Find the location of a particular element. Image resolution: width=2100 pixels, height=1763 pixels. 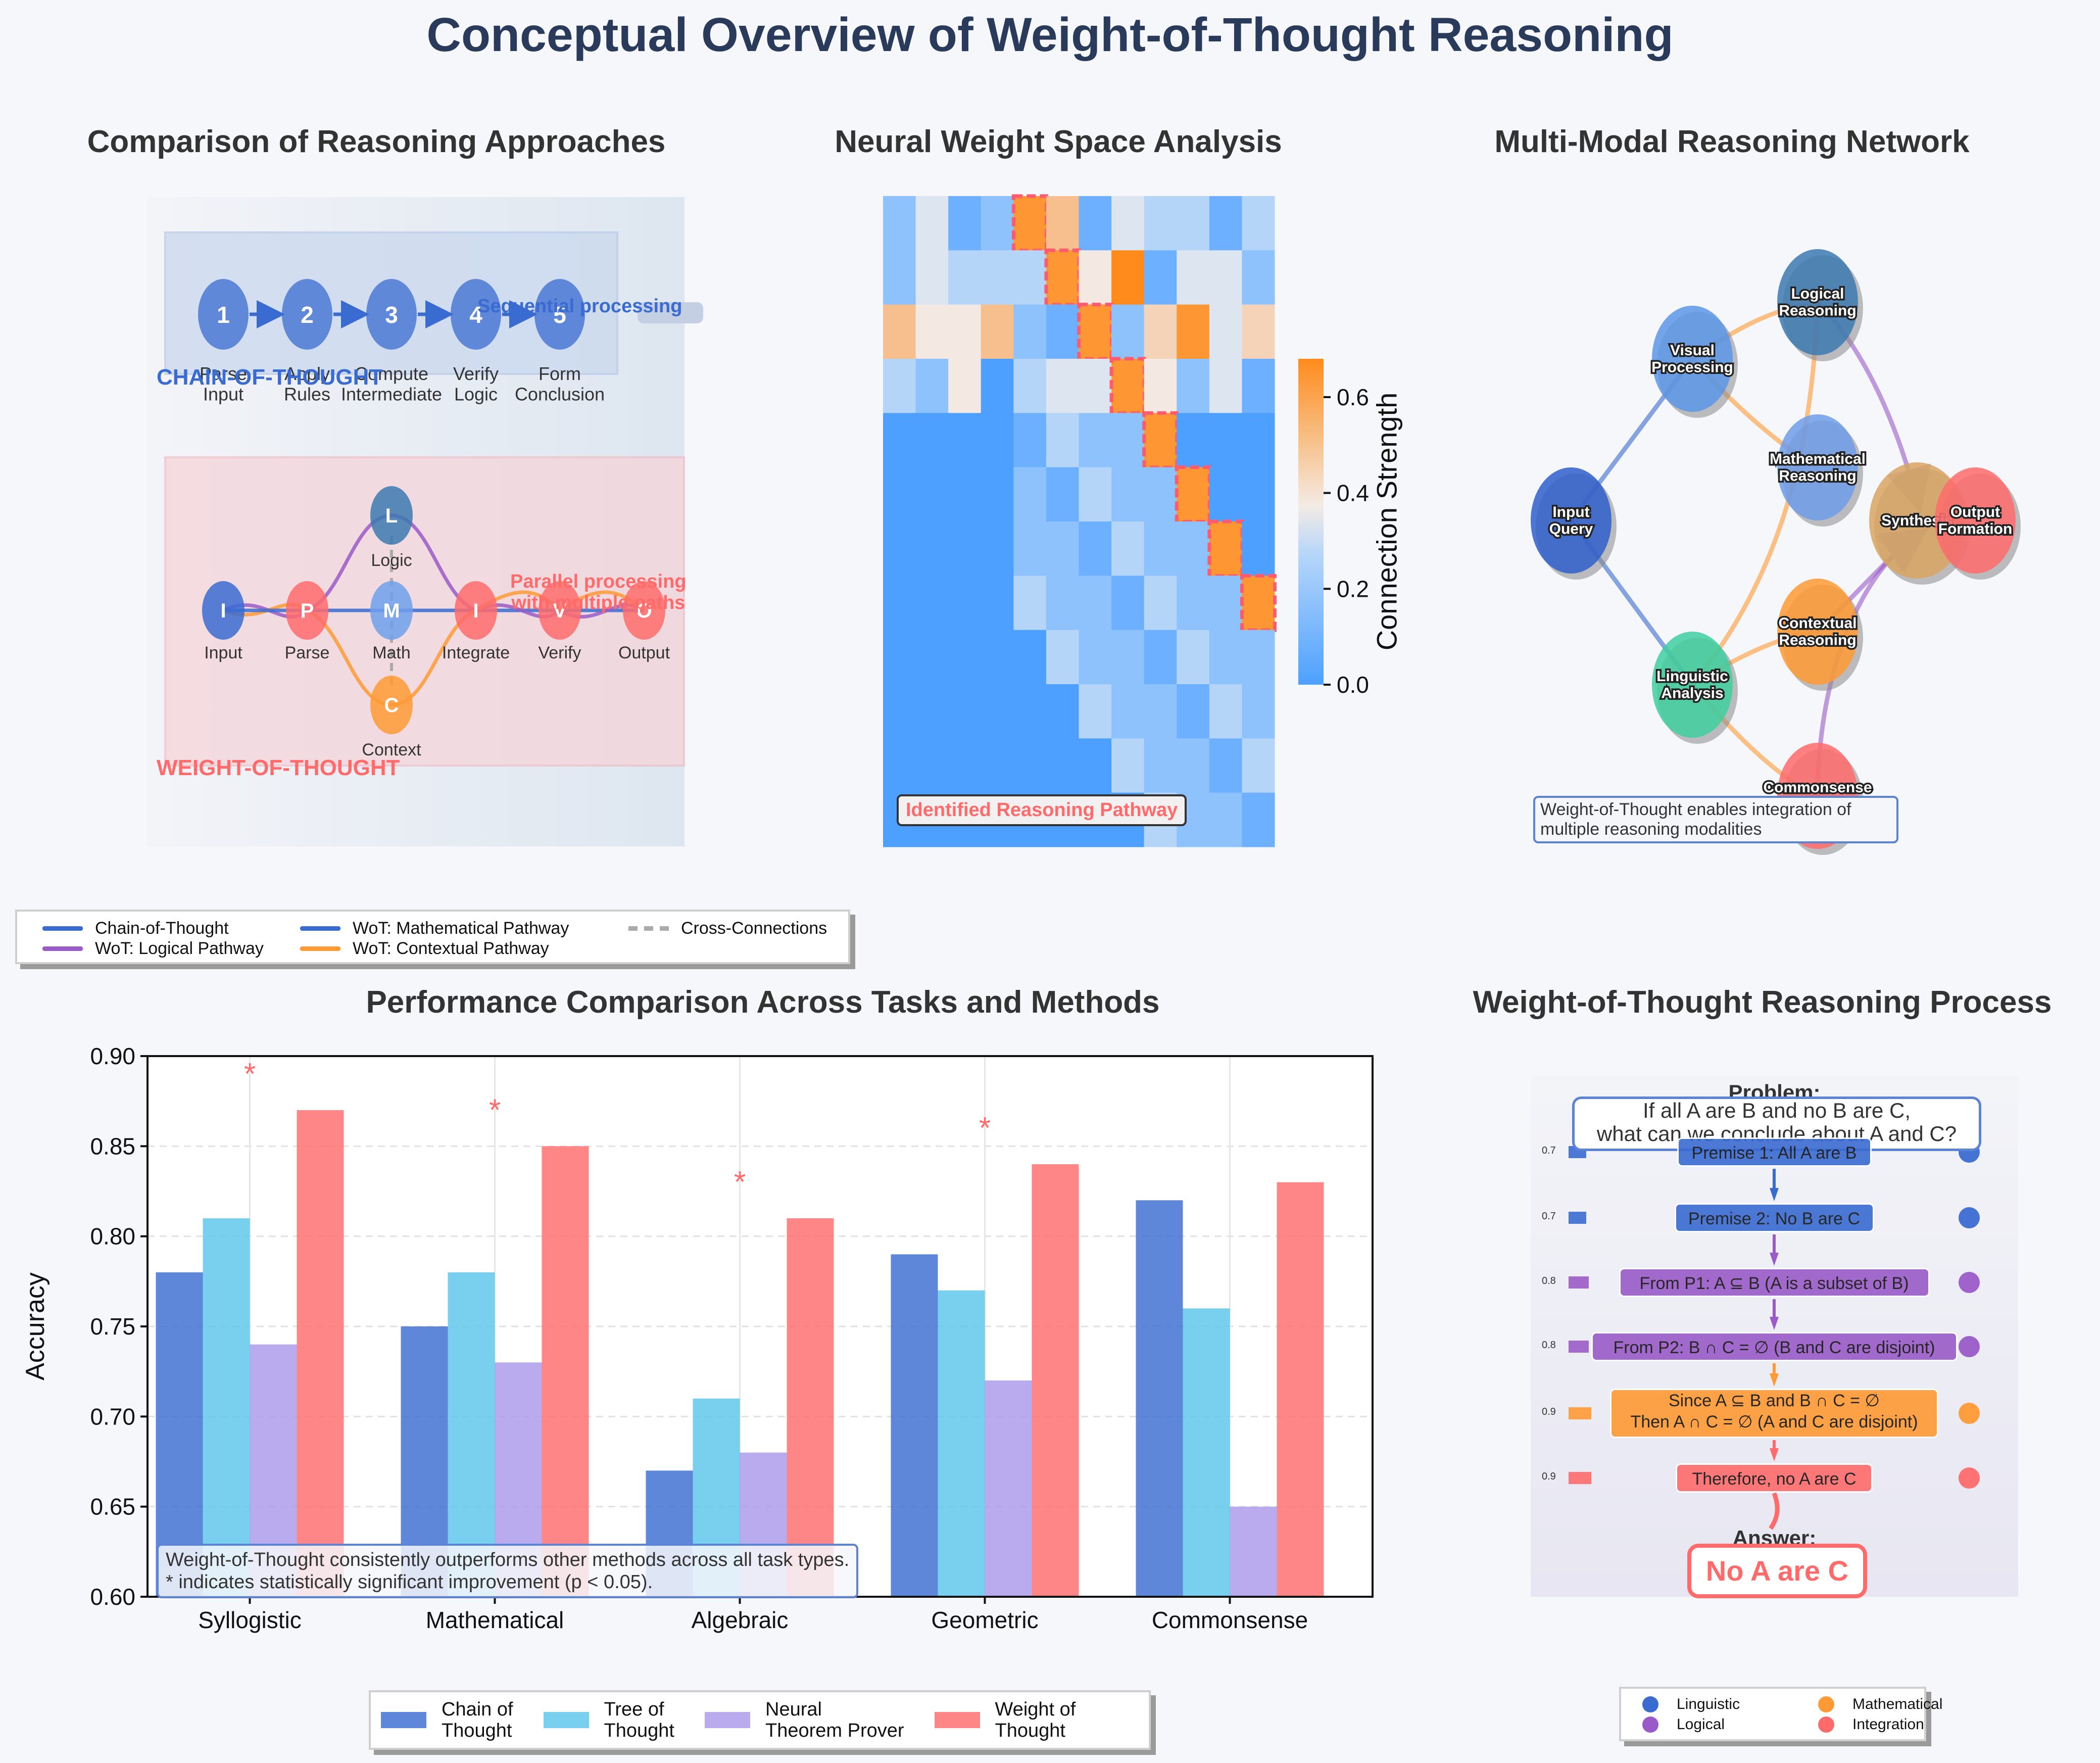

network-node-label: Input Query is located at coordinates (1571, 521).